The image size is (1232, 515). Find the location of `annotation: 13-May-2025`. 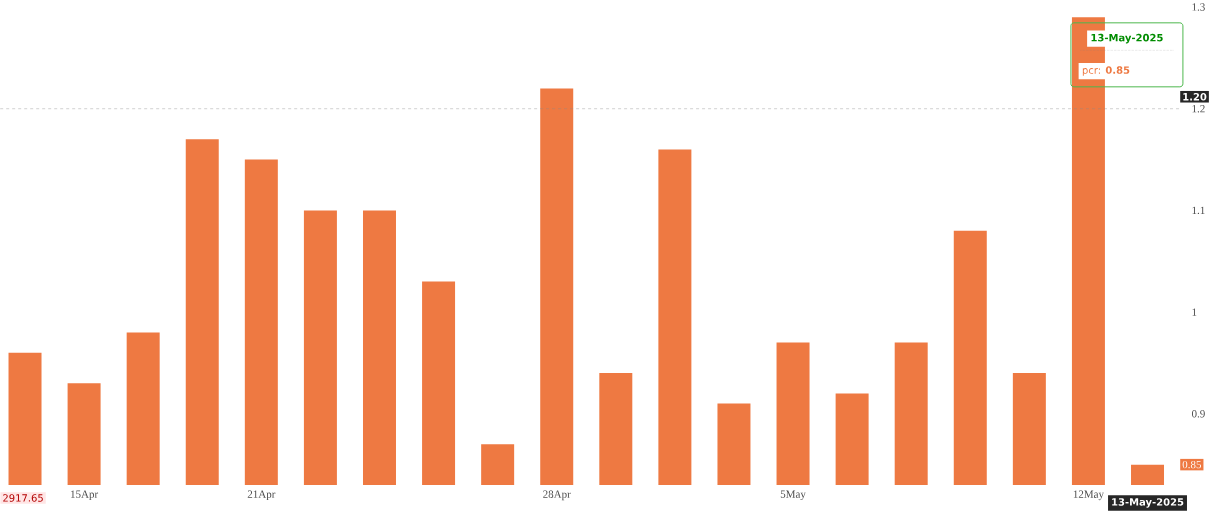

annotation: 13-May-2025 is located at coordinates (1127, 38).